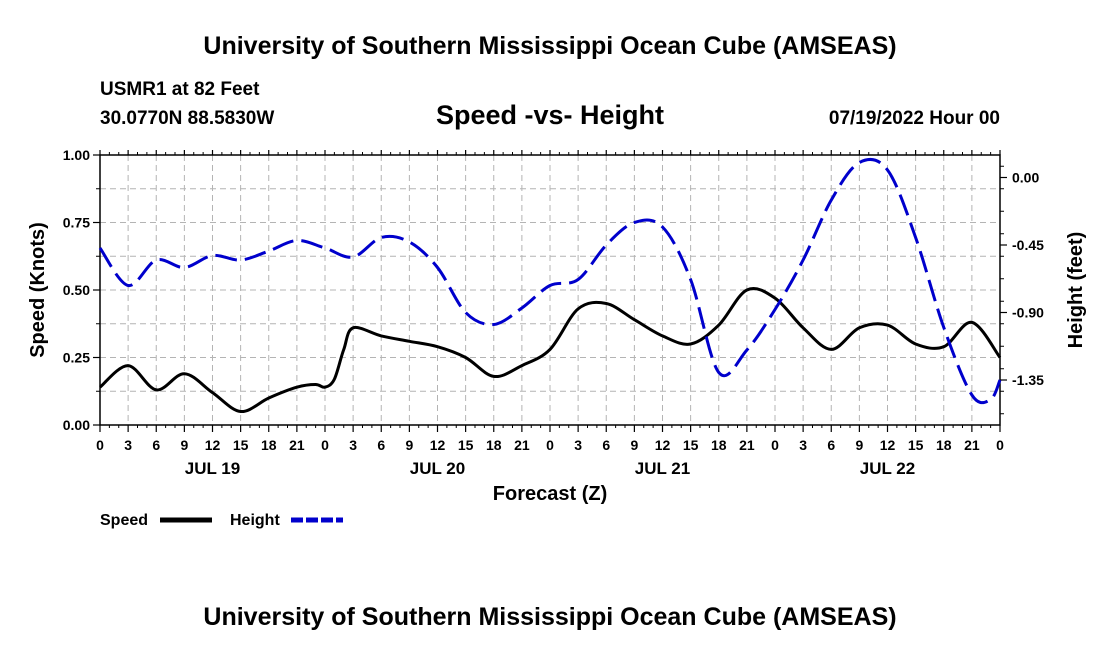 The width and height of the screenshot is (1100, 650). I want to click on y-tick-label: 0.00, so click(76, 425).